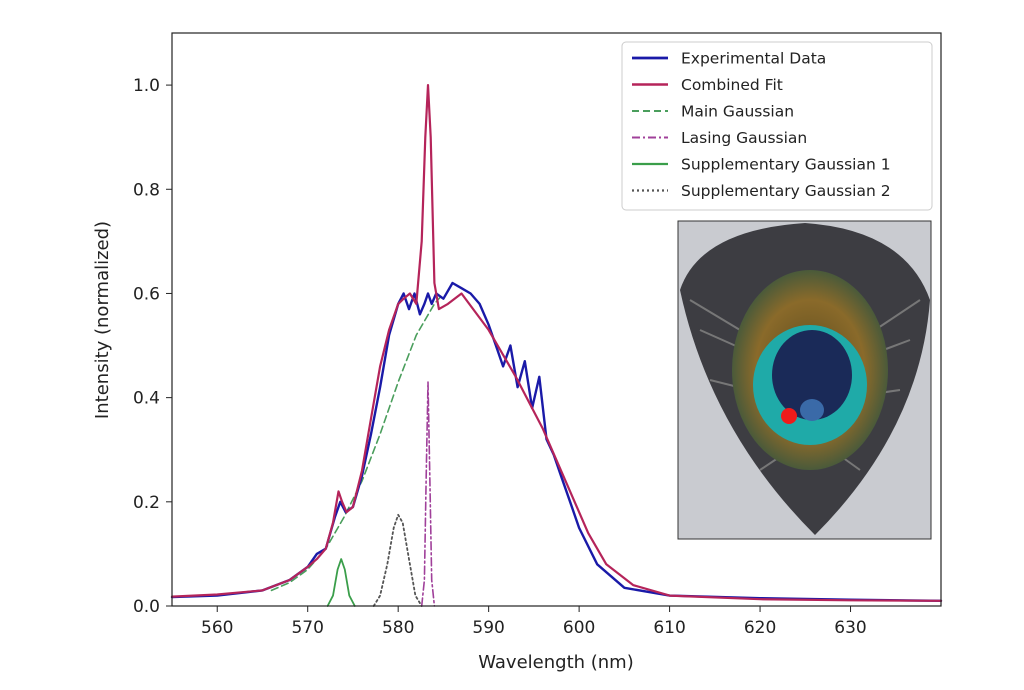 This screenshot has width=1024, height=690. What do you see at coordinates (152, 346) in the screenshot?
I see `y-axis: 0.0 0.2 0.4 0.6 0.8 1.0` at bounding box center [152, 346].